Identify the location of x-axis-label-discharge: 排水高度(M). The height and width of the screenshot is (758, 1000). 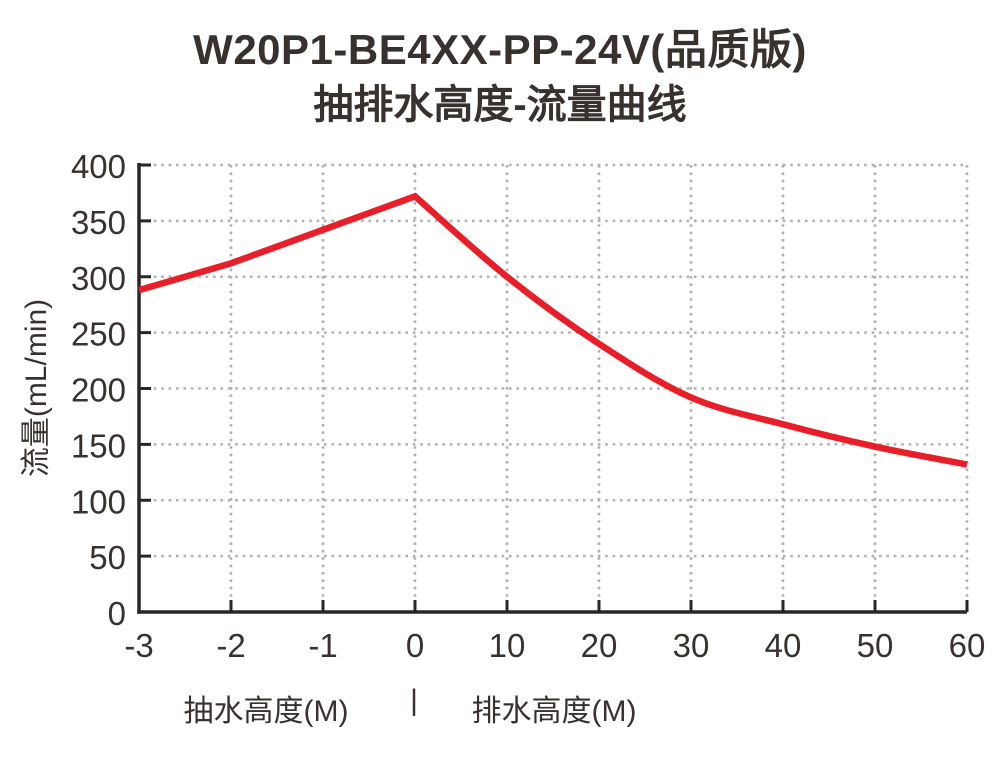
(554, 711).